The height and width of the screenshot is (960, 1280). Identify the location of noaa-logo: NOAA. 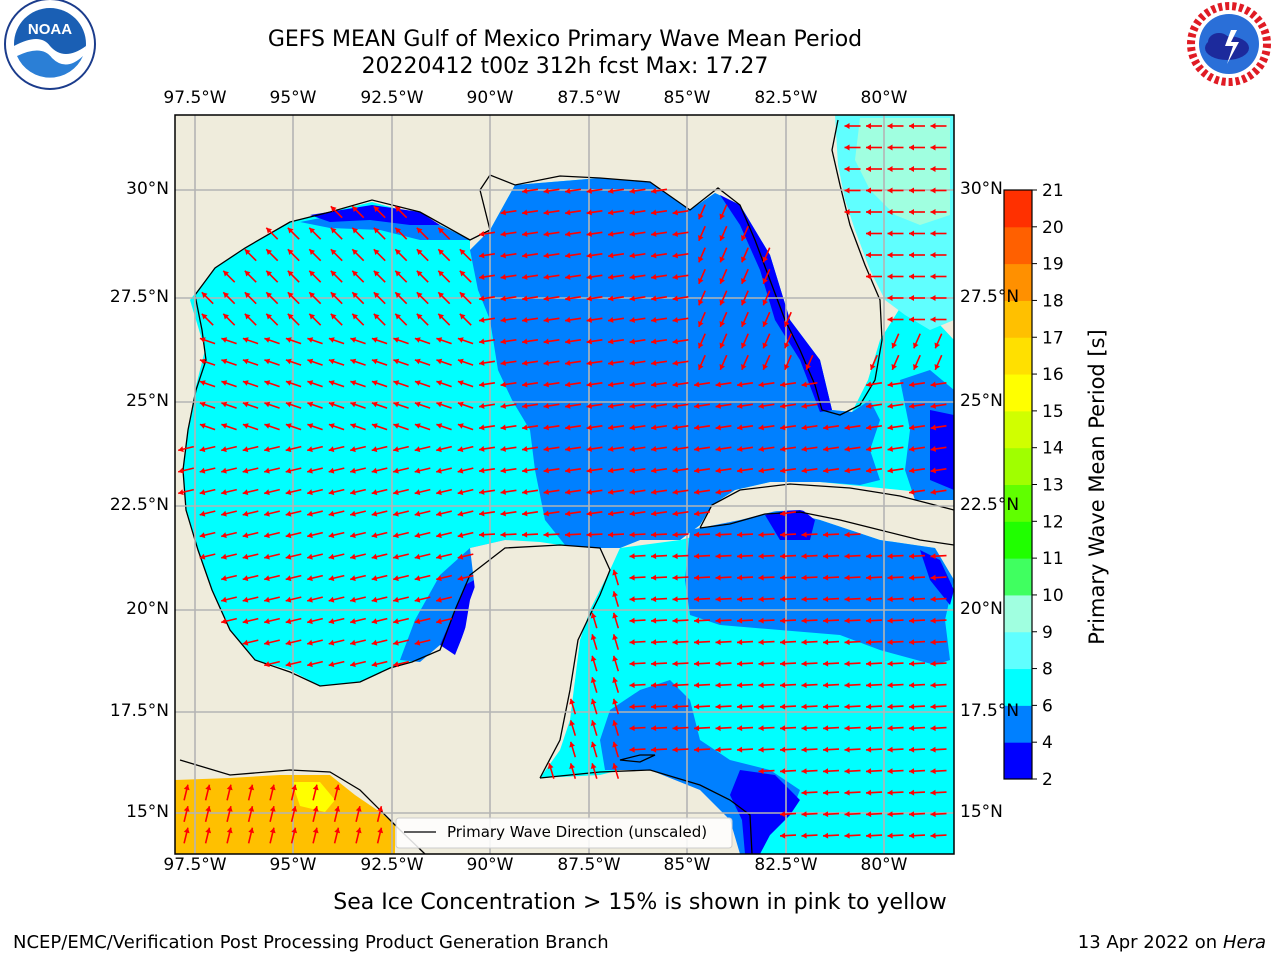
(50, 45).